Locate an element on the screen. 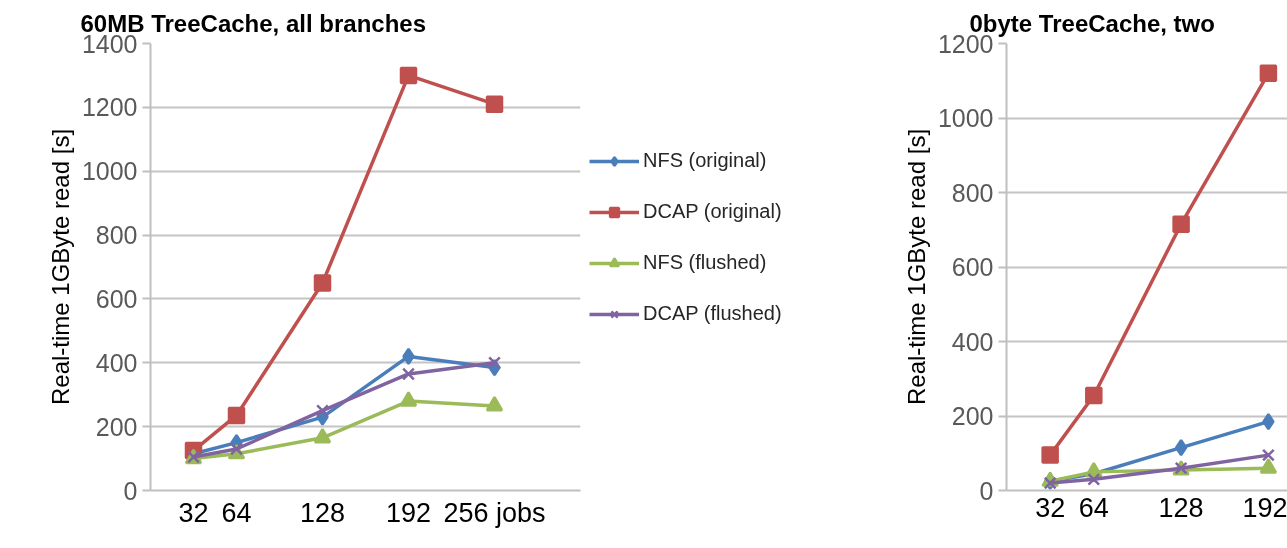  legend-label: NFS (original) is located at coordinates (705, 160).